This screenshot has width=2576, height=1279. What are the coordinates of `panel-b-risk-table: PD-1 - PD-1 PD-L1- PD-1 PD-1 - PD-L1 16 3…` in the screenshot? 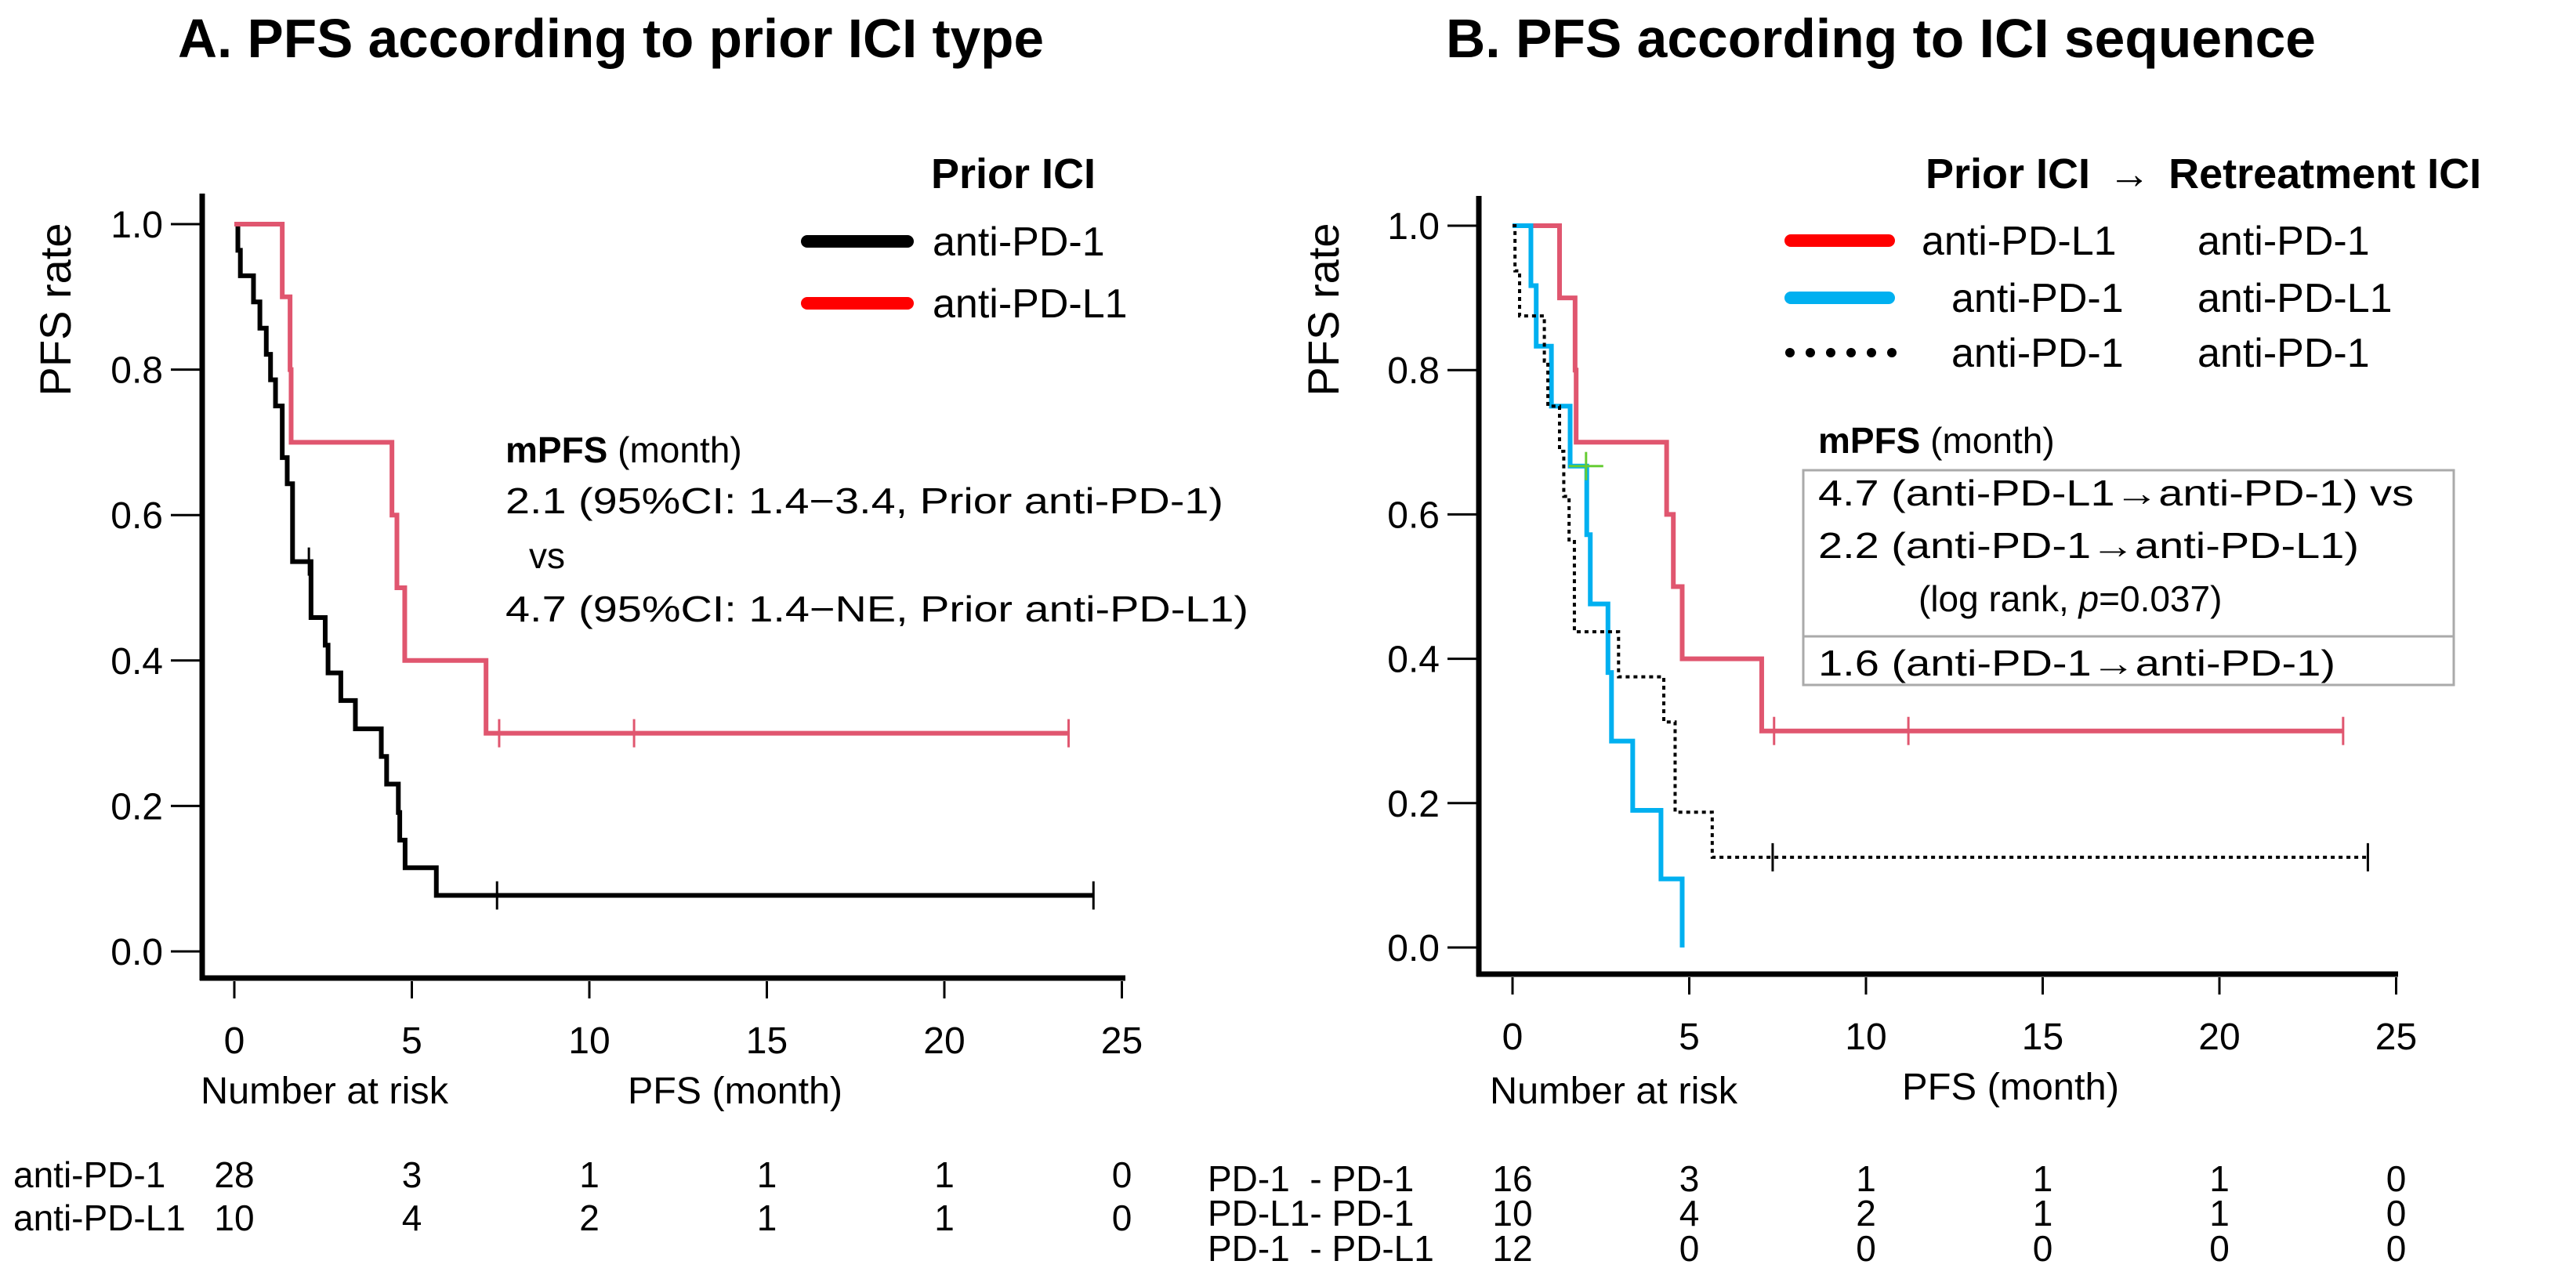 It's located at (1807, 1213).